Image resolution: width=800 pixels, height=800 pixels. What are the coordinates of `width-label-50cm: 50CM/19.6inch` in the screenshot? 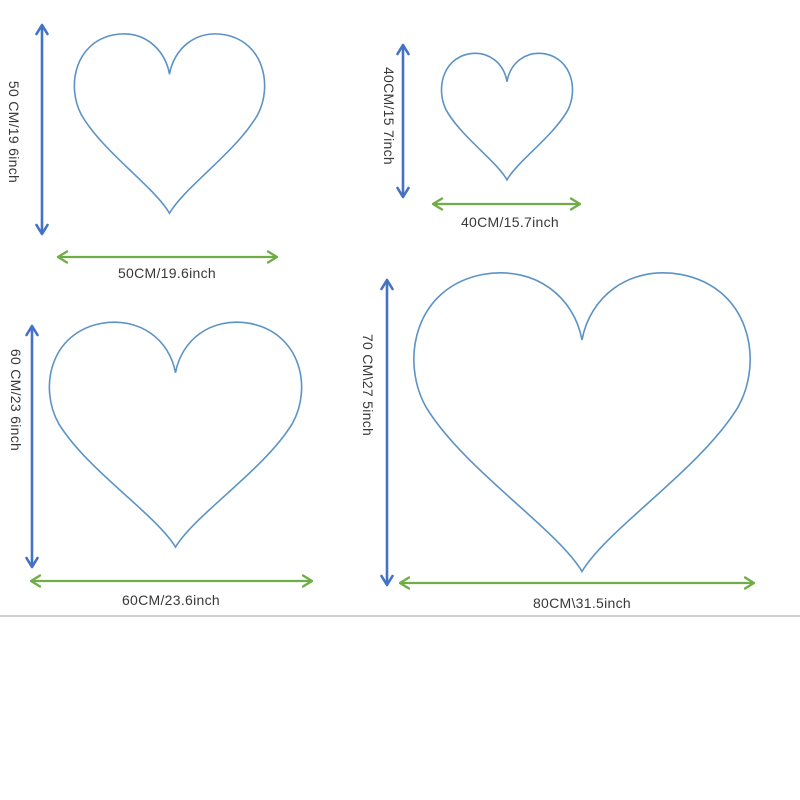 It's located at (167, 273).